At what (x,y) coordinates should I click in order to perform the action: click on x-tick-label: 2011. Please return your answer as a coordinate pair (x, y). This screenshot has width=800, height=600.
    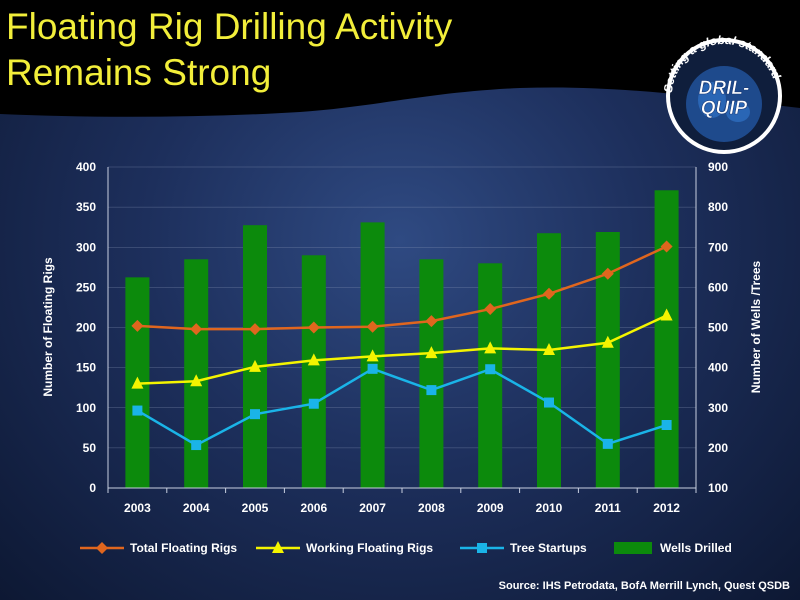
    Looking at the image, I should click on (608, 508).